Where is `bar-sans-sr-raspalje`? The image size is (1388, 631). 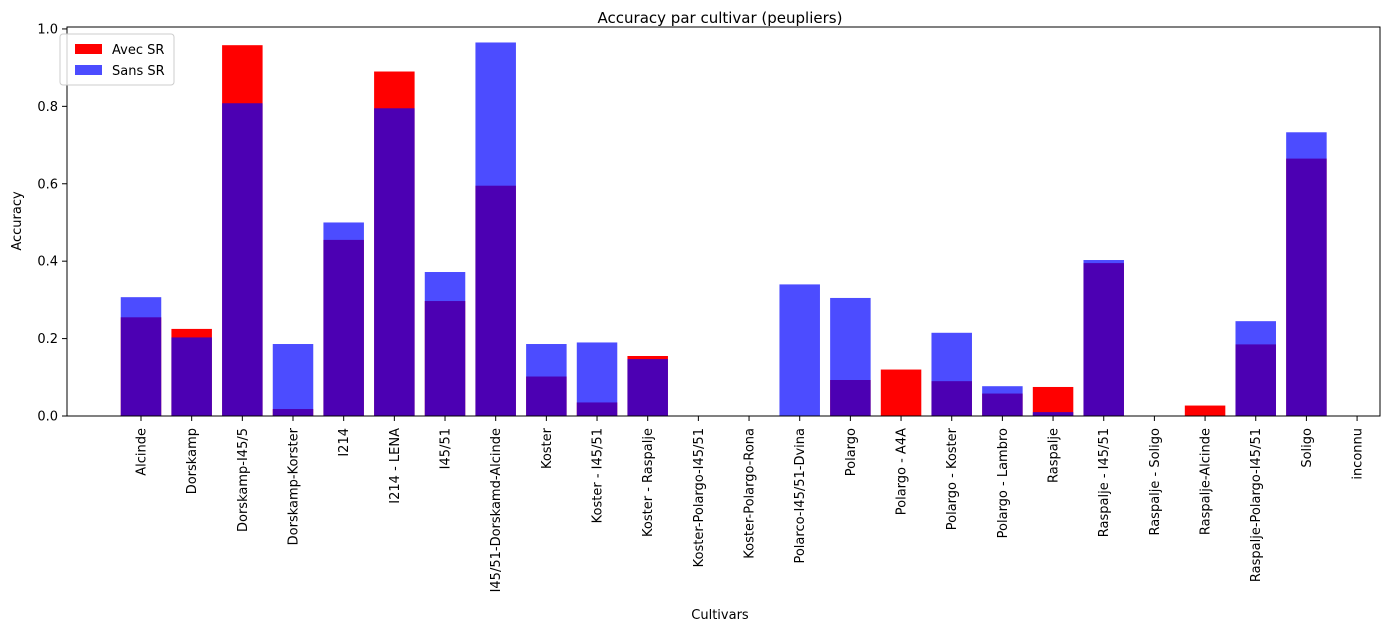
bar-sans-sr-raspalje is located at coordinates (1053, 414).